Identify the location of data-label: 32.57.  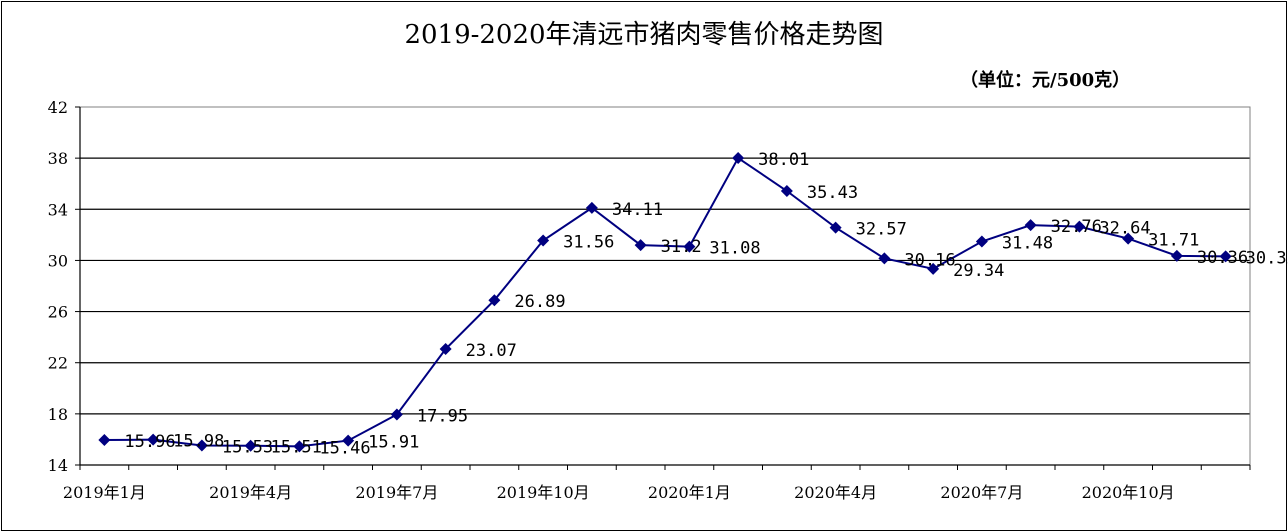
(881, 230).